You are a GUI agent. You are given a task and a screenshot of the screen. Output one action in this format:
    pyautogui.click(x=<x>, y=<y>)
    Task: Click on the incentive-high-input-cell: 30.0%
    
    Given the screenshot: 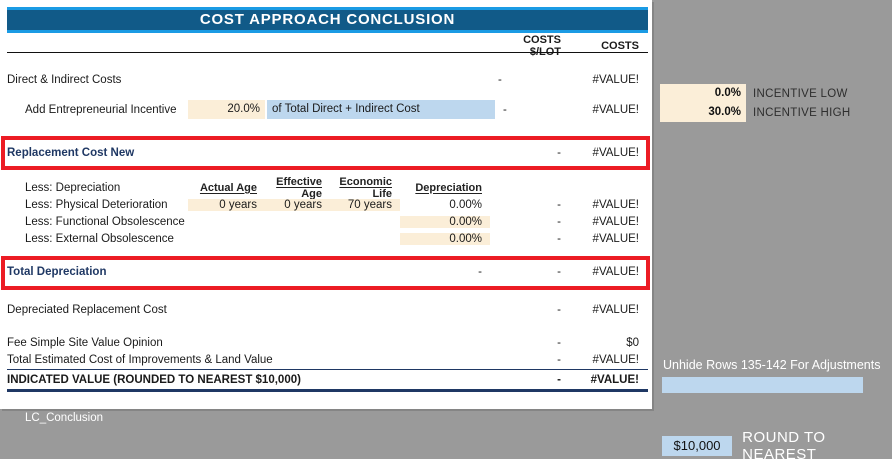 What is the action you would take?
    pyautogui.click(x=703, y=112)
    